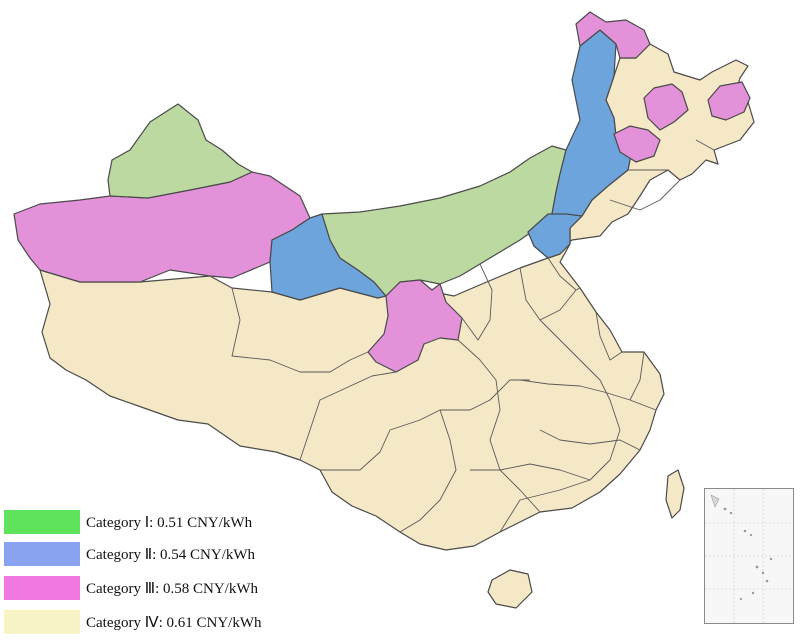  What do you see at coordinates (613, 35) in the screenshot?
I see `region-hulunbuir-tip` at bounding box center [613, 35].